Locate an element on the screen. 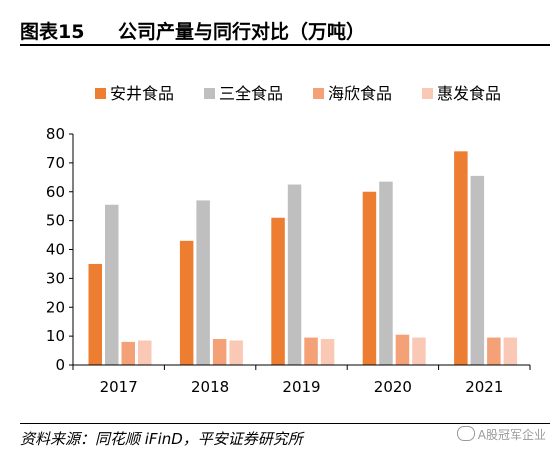 This screenshot has width=553, height=452. y-tick-label: 60 is located at coordinates (55, 192).